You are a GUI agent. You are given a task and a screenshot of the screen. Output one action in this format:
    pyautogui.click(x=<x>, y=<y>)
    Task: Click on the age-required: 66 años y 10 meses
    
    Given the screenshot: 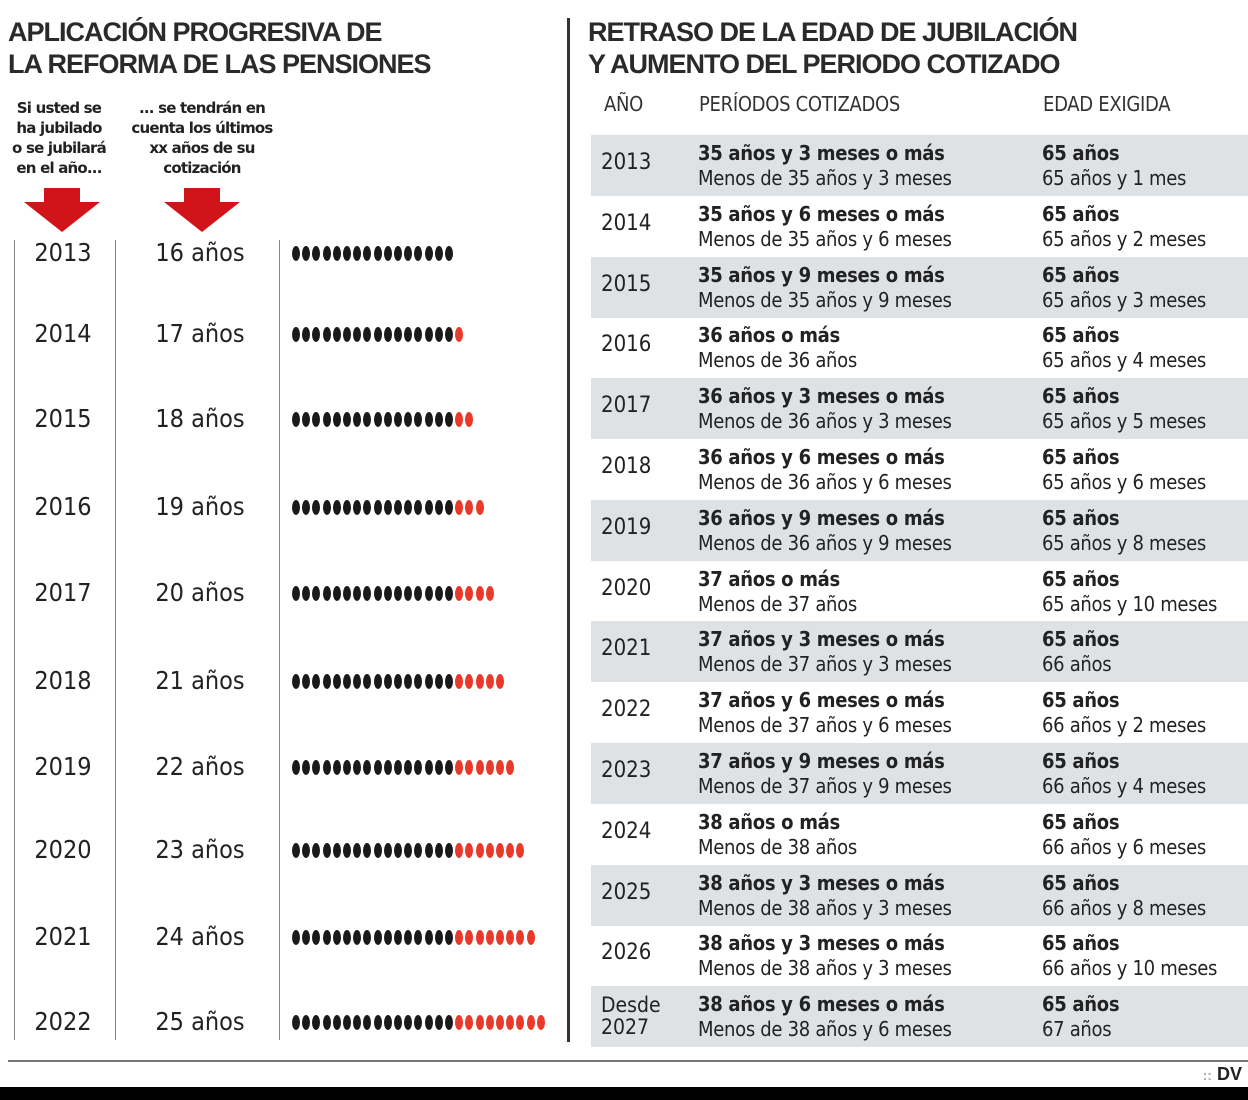 What is the action you would take?
    pyautogui.click(x=1130, y=968)
    